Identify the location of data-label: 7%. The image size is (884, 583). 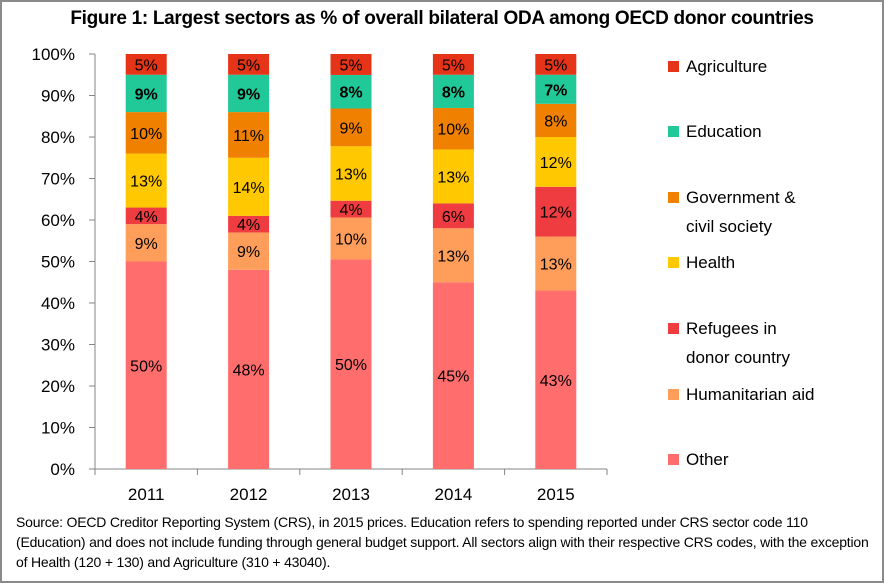
(555, 90).